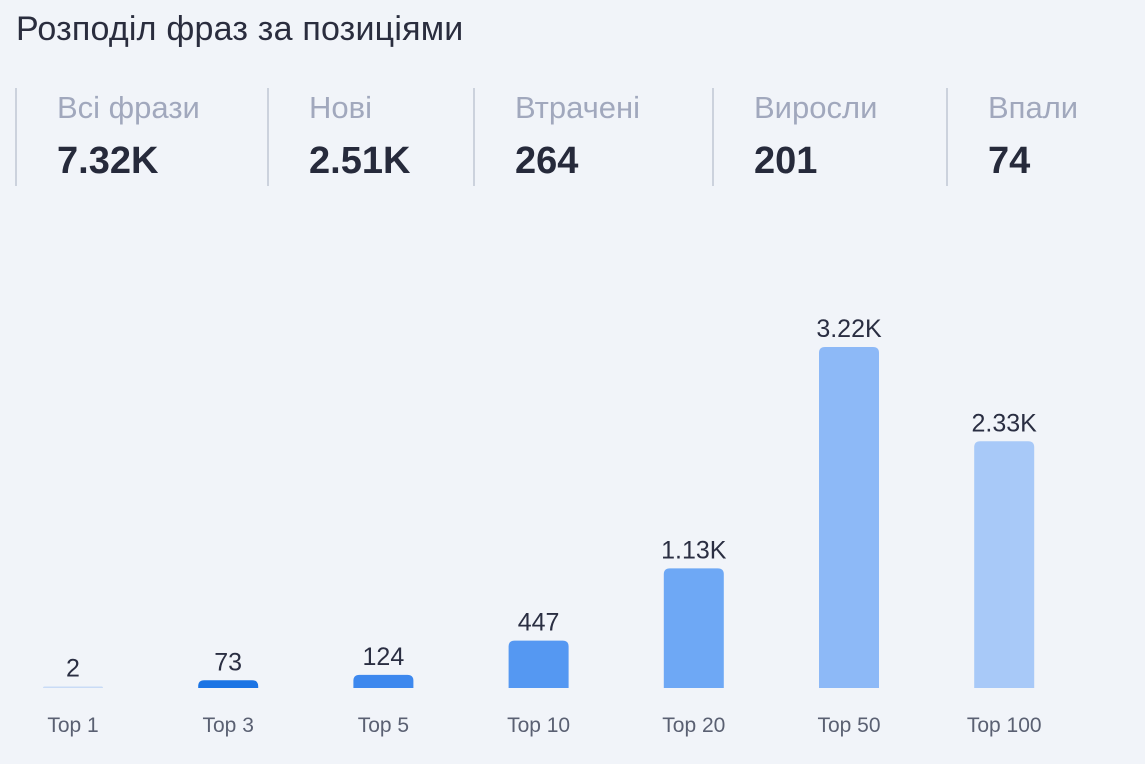 The width and height of the screenshot is (1145, 764). I want to click on stat-label: Нові, so click(340, 107).